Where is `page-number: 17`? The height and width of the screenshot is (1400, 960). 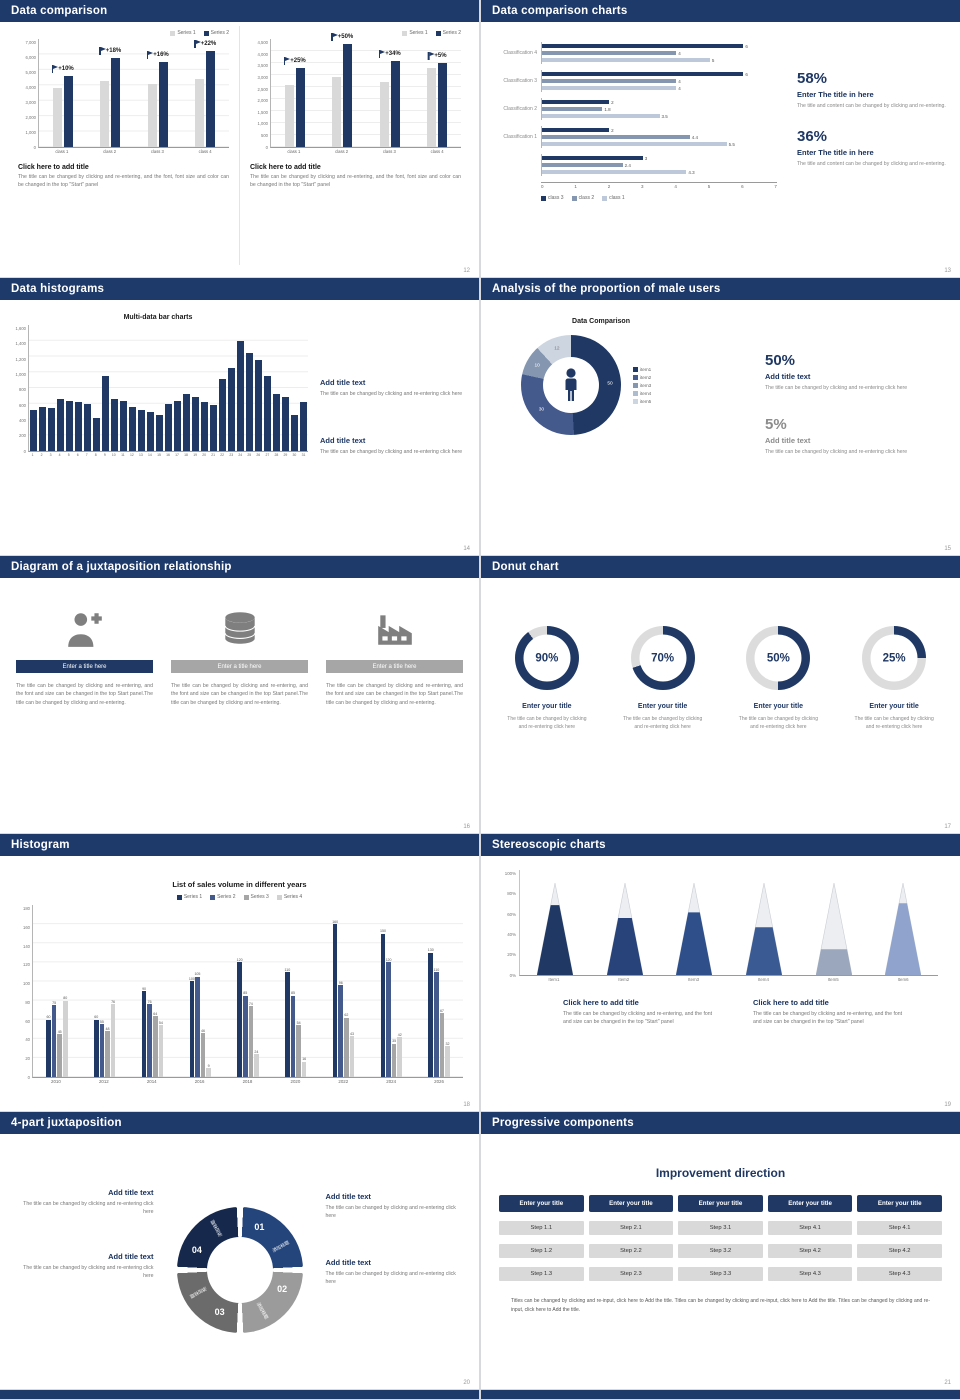 page-number: 17 is located at coordinates (947, 827).